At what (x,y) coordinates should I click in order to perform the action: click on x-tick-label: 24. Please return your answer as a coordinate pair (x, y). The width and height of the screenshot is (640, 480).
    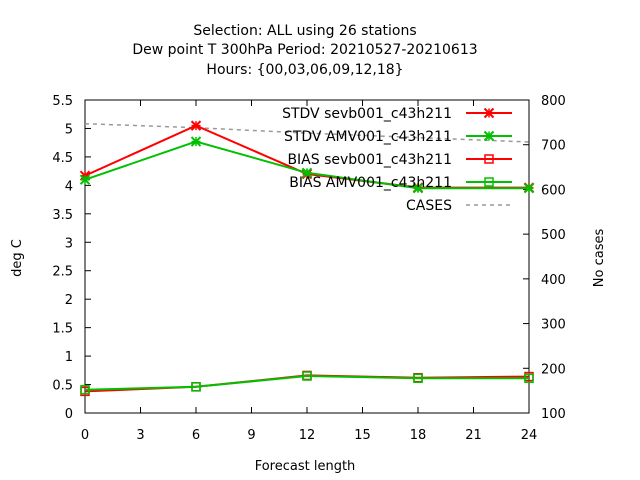
    Looking at the image, I should click on (529, 435).